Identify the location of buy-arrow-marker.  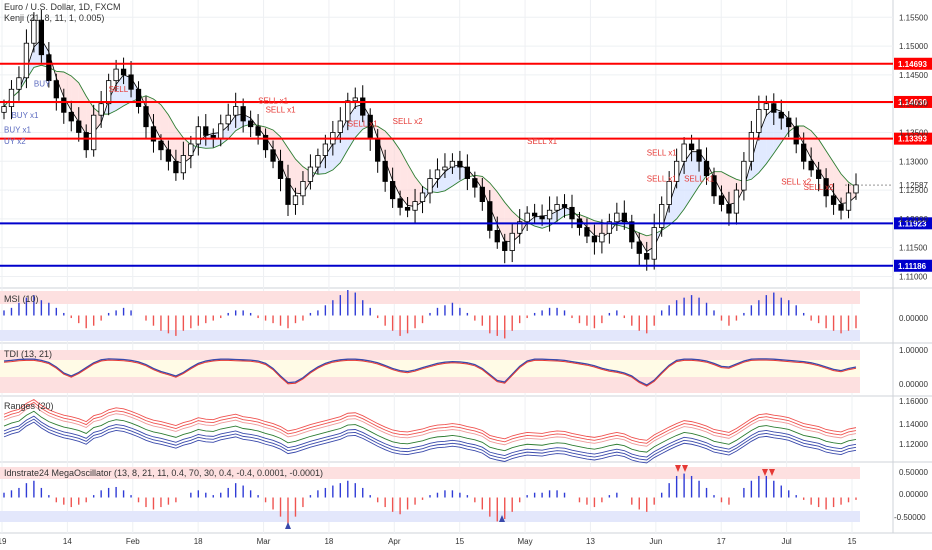
(288, 525).